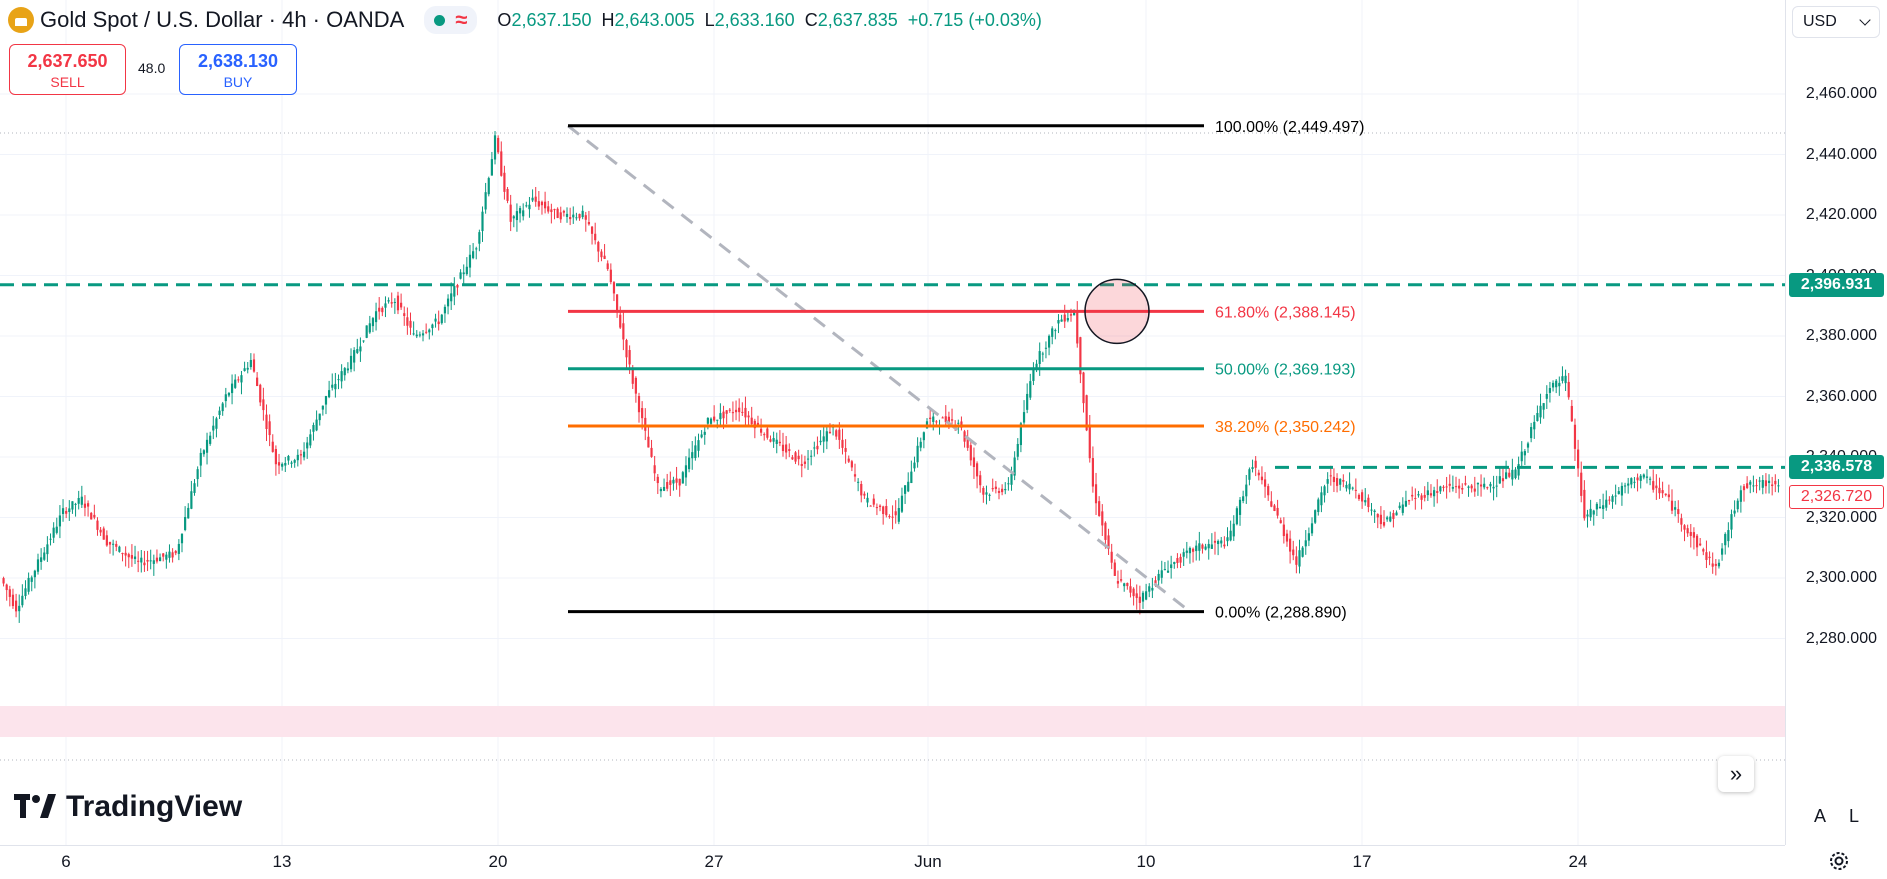 The height and width of the screenshot is (879, 1887). Describe the element at coordinates (238, 69) in the screenshot. I see `buy-button: 2,638.130 BUY` at that location.